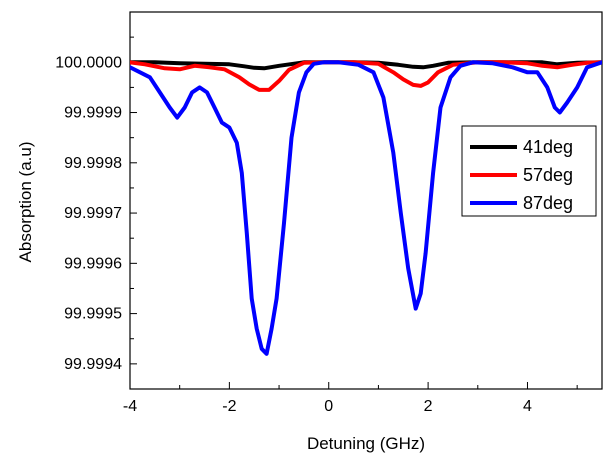  I want to click on y-tick-label: 99.9995, so click(93, 314).